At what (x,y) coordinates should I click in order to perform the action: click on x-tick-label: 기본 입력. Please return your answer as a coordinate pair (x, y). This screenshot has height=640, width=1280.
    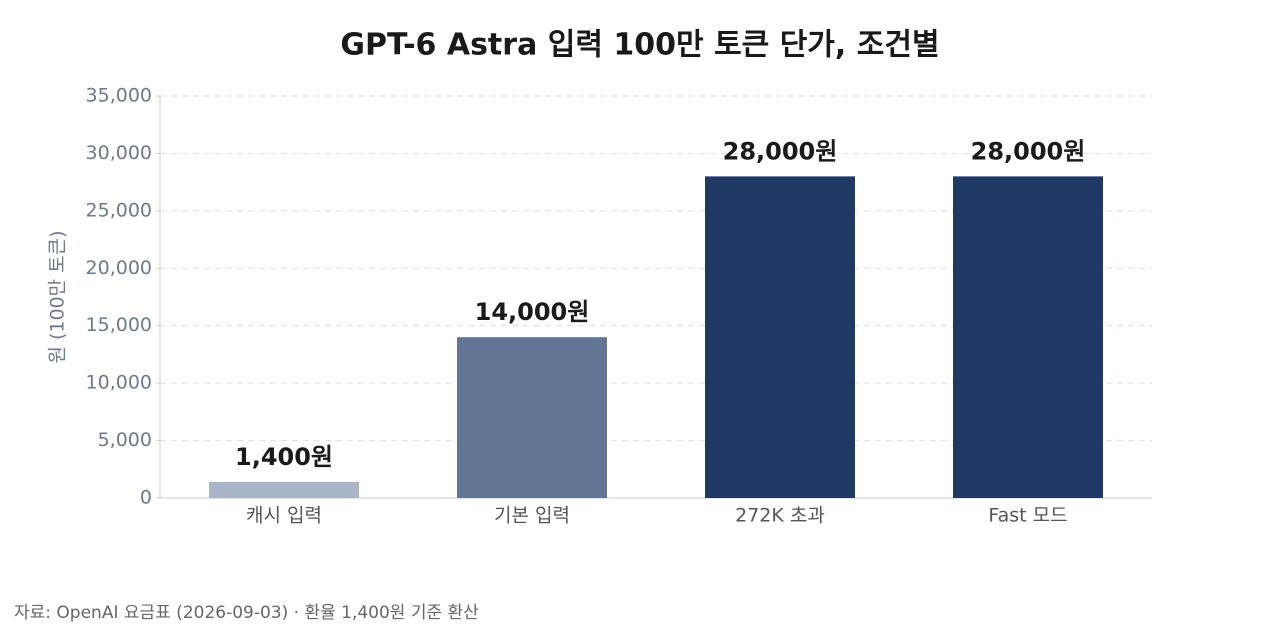
    Looking at the image, I should click on (532, 516).